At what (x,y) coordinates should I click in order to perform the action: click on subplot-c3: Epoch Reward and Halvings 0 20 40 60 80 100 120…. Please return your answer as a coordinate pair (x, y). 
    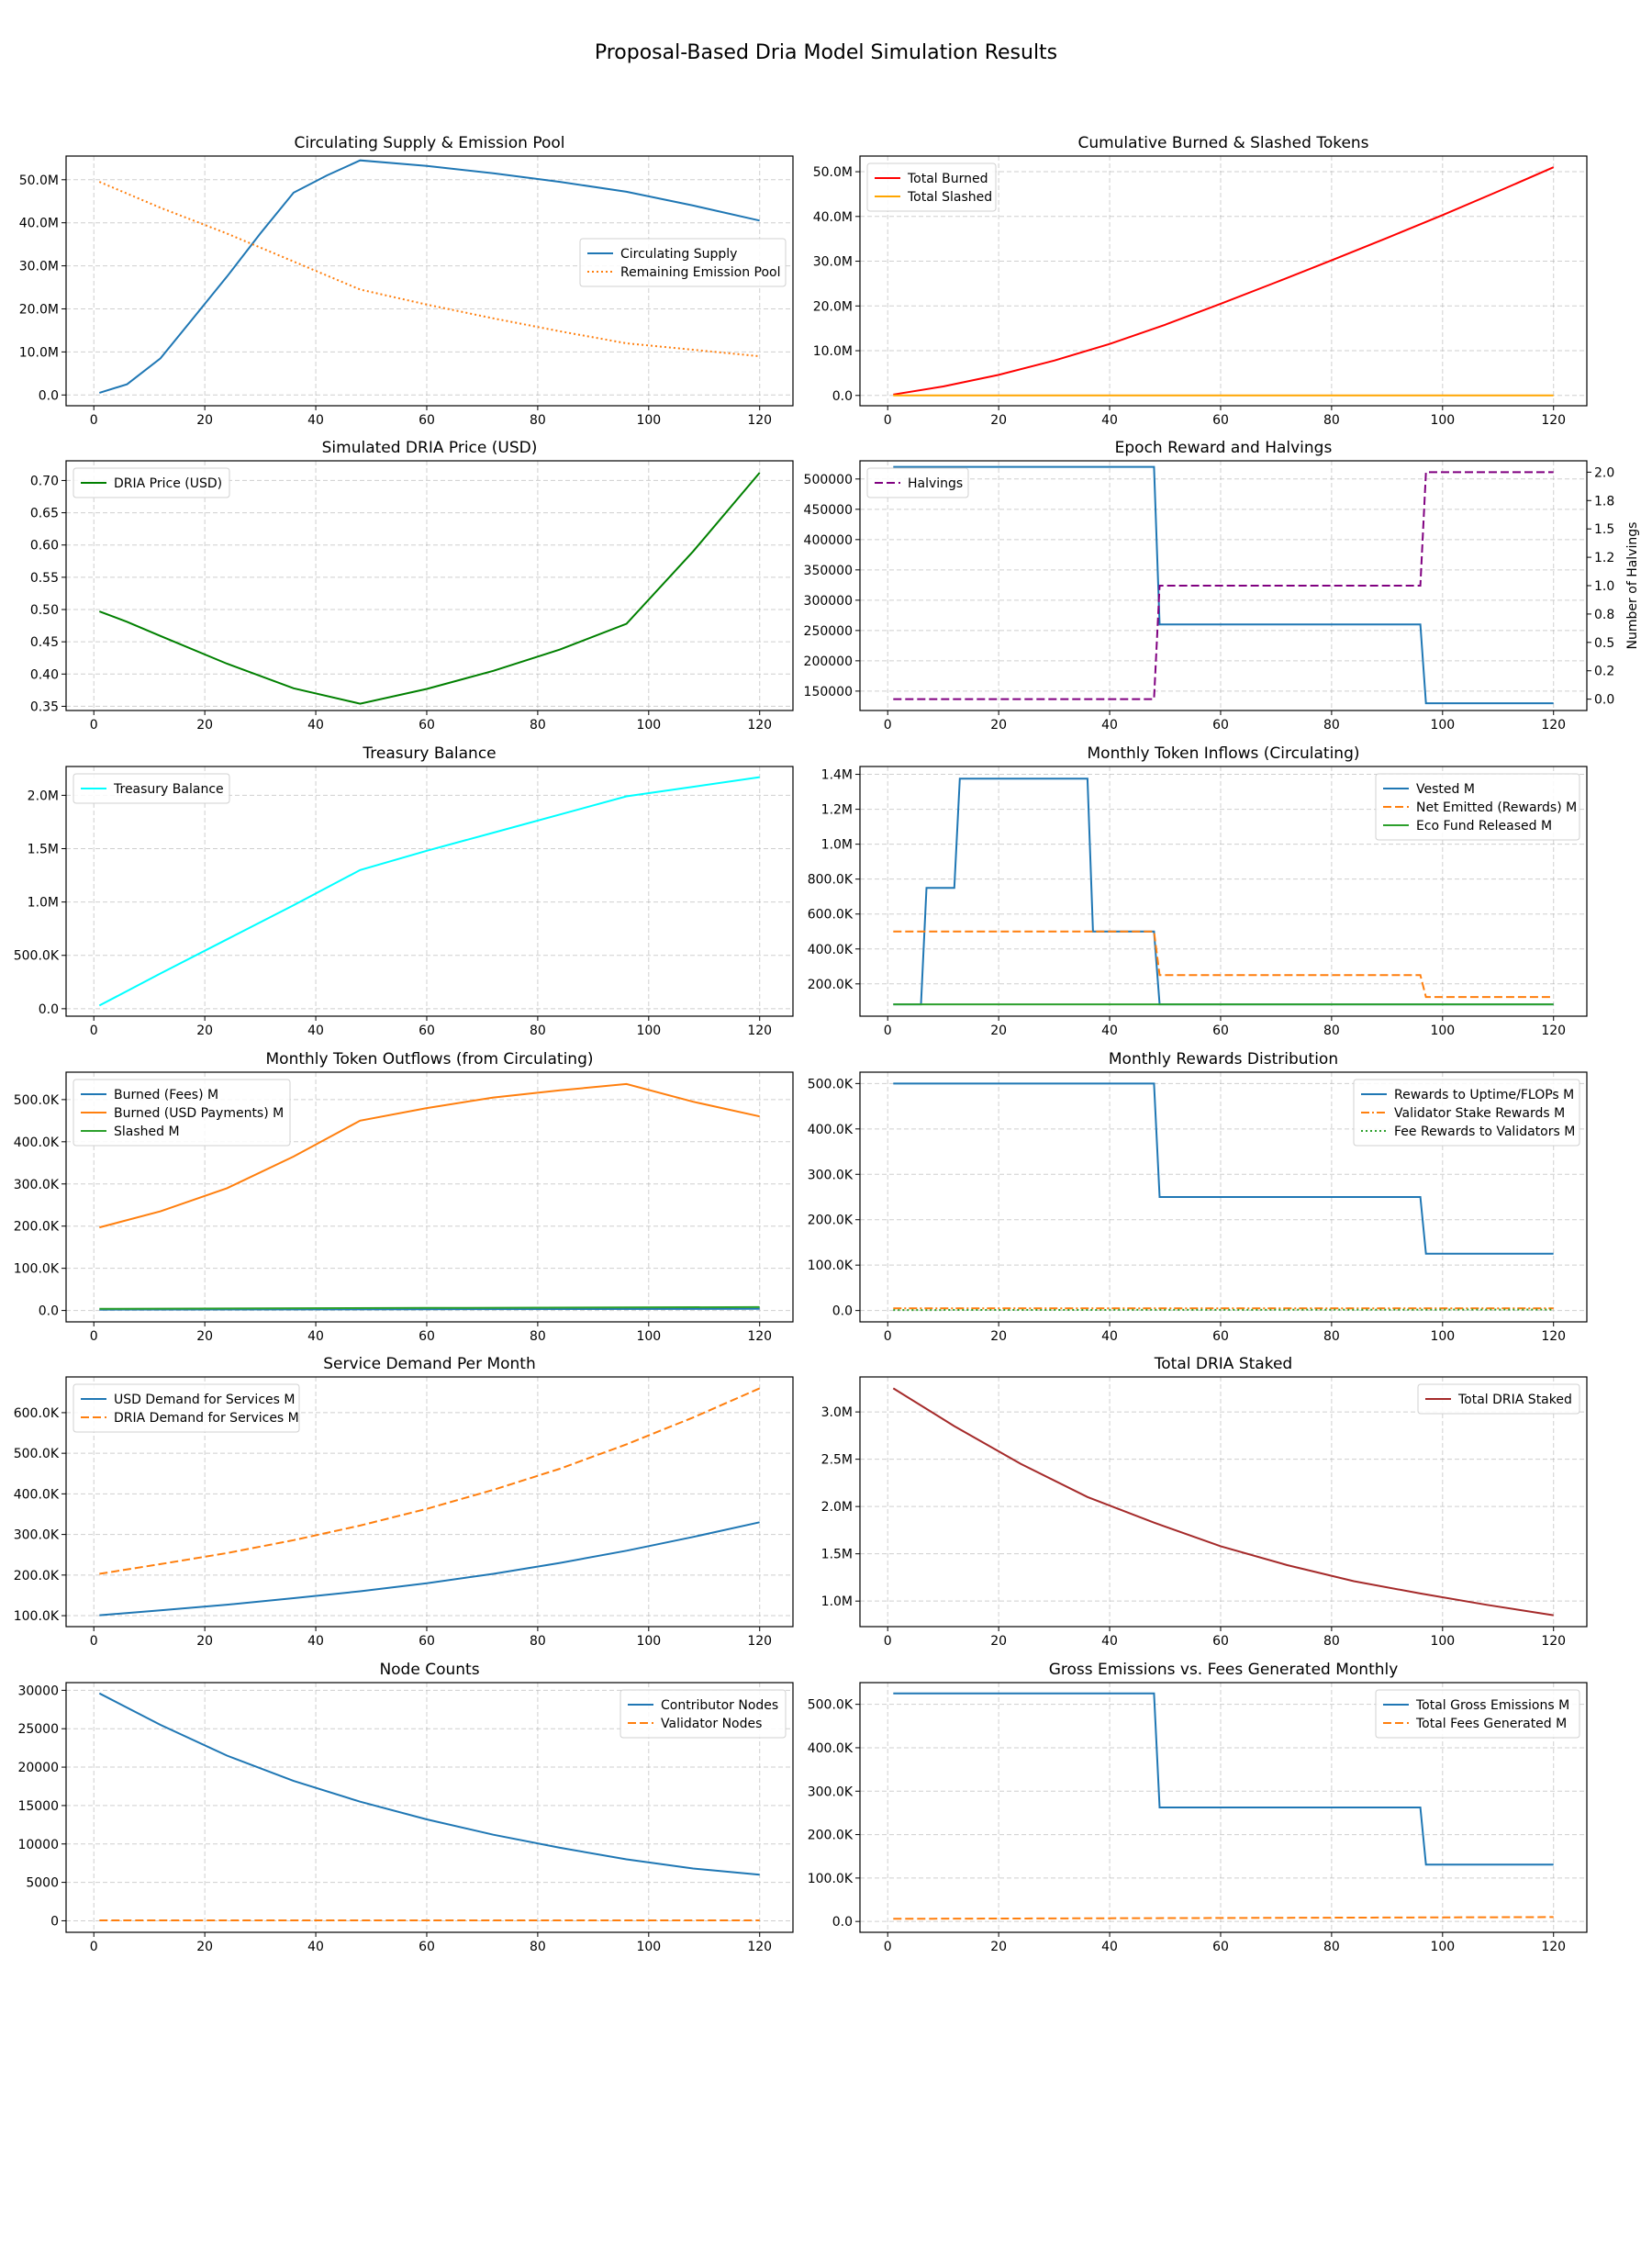
    Looking at the image, I should click on (1222, 586).